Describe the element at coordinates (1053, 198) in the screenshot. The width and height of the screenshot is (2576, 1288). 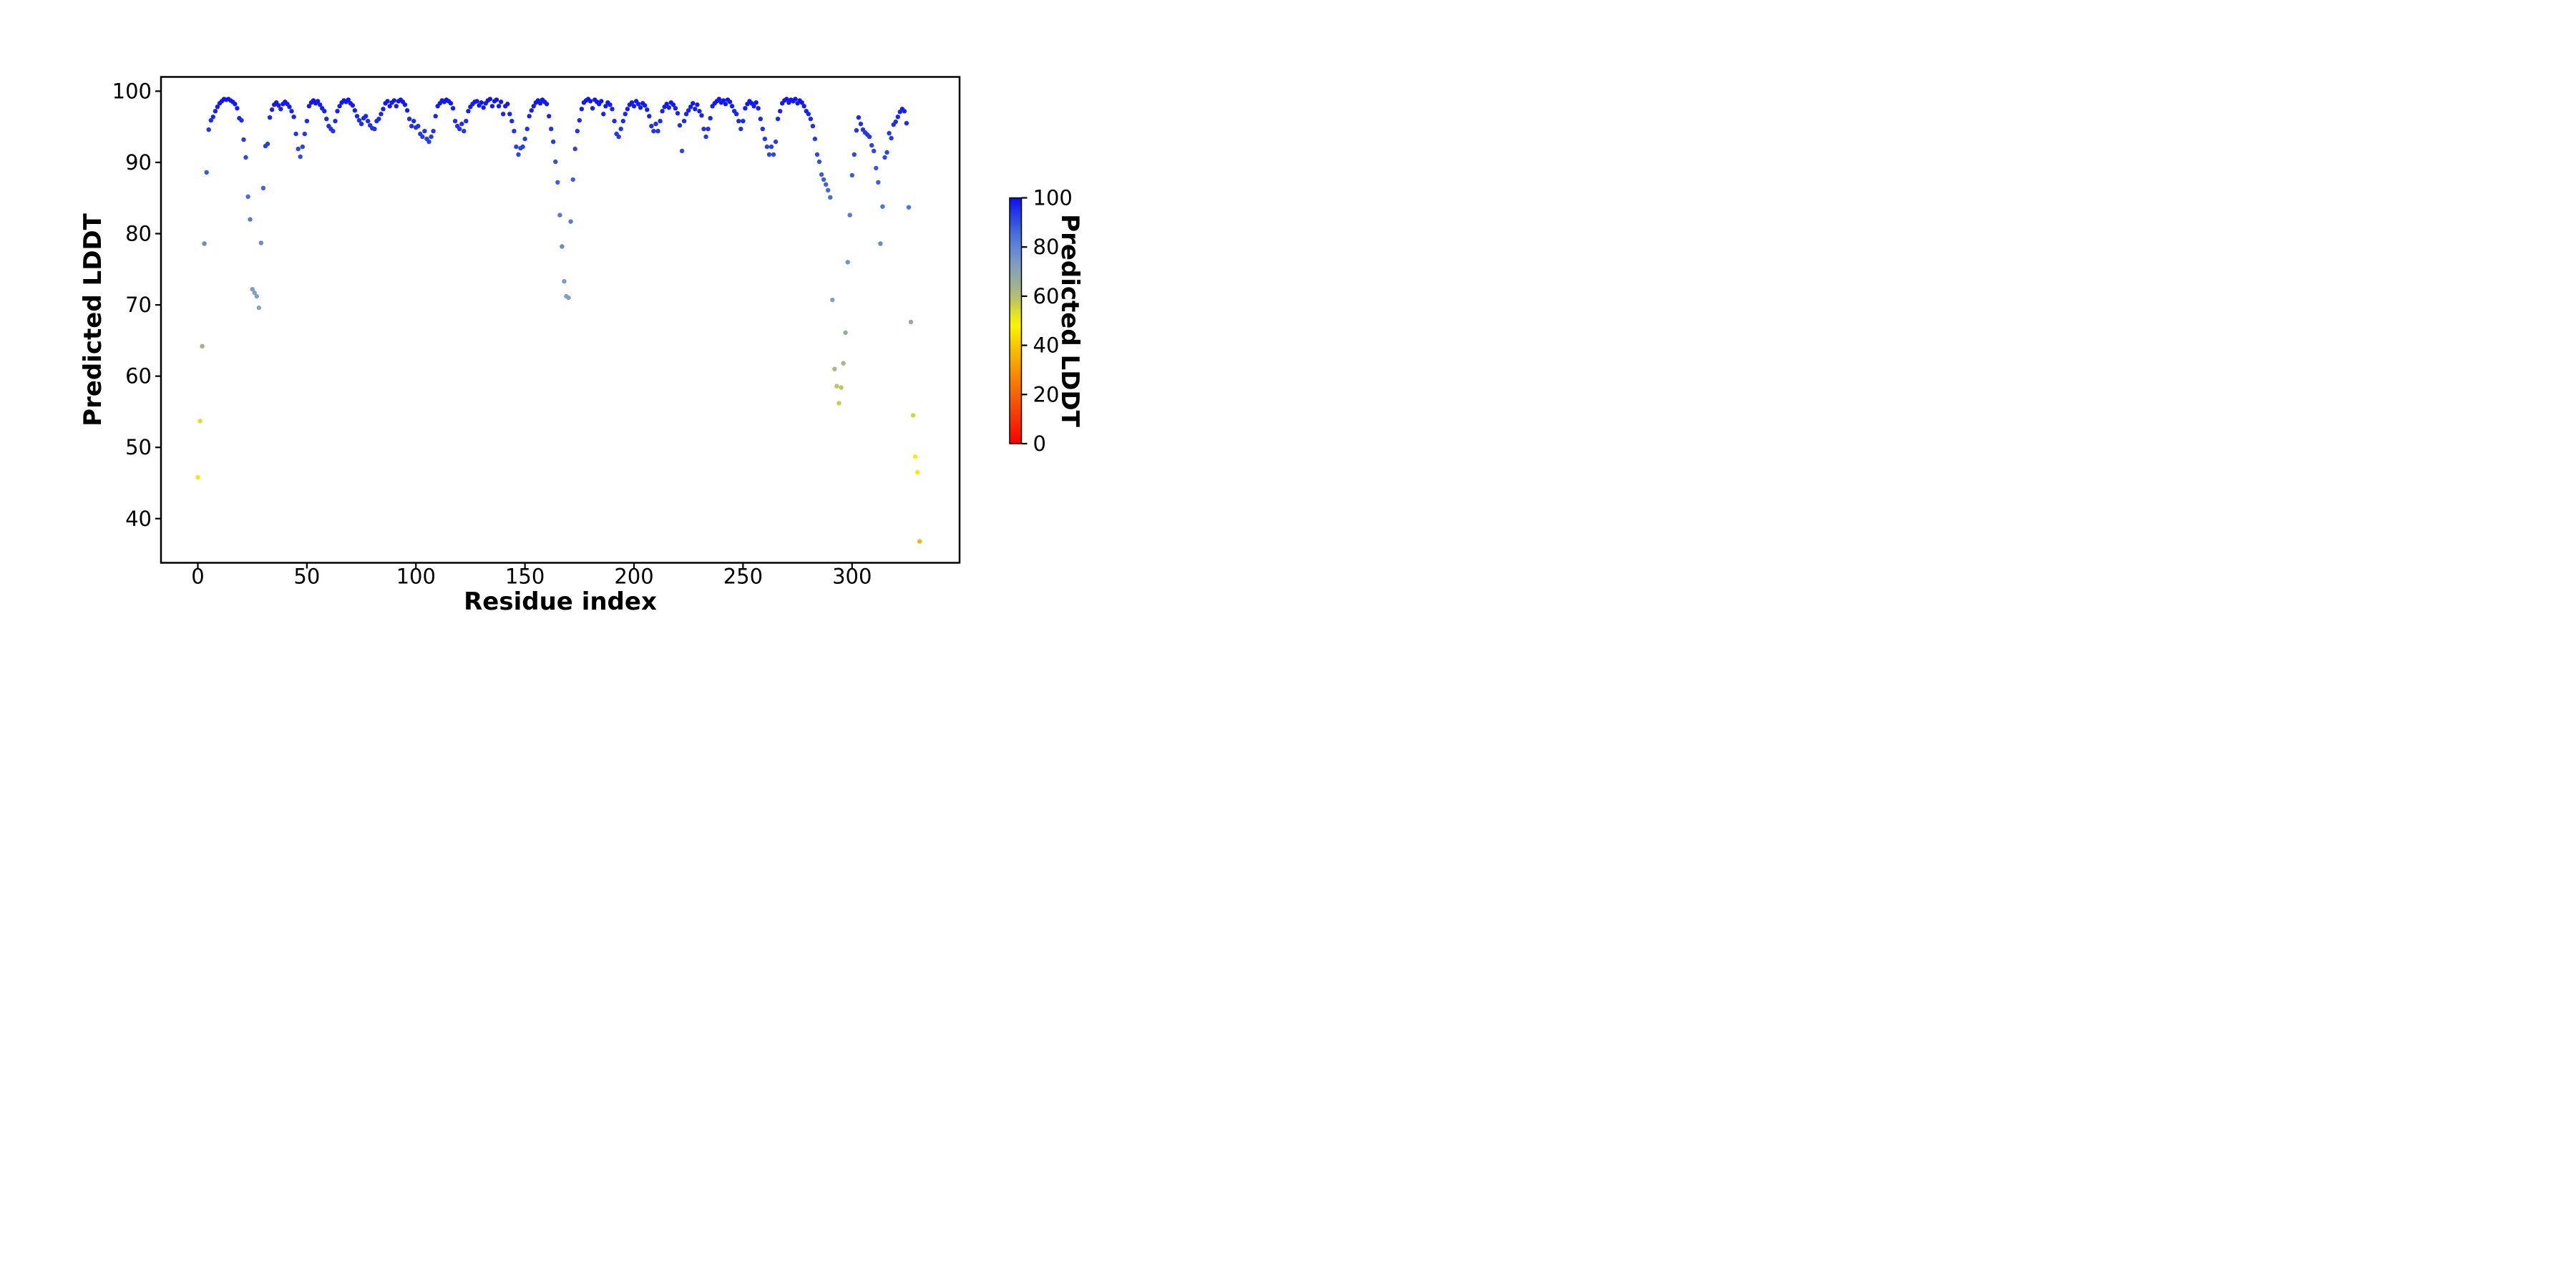
I see `colorbar-tick-label: 100` at that location.